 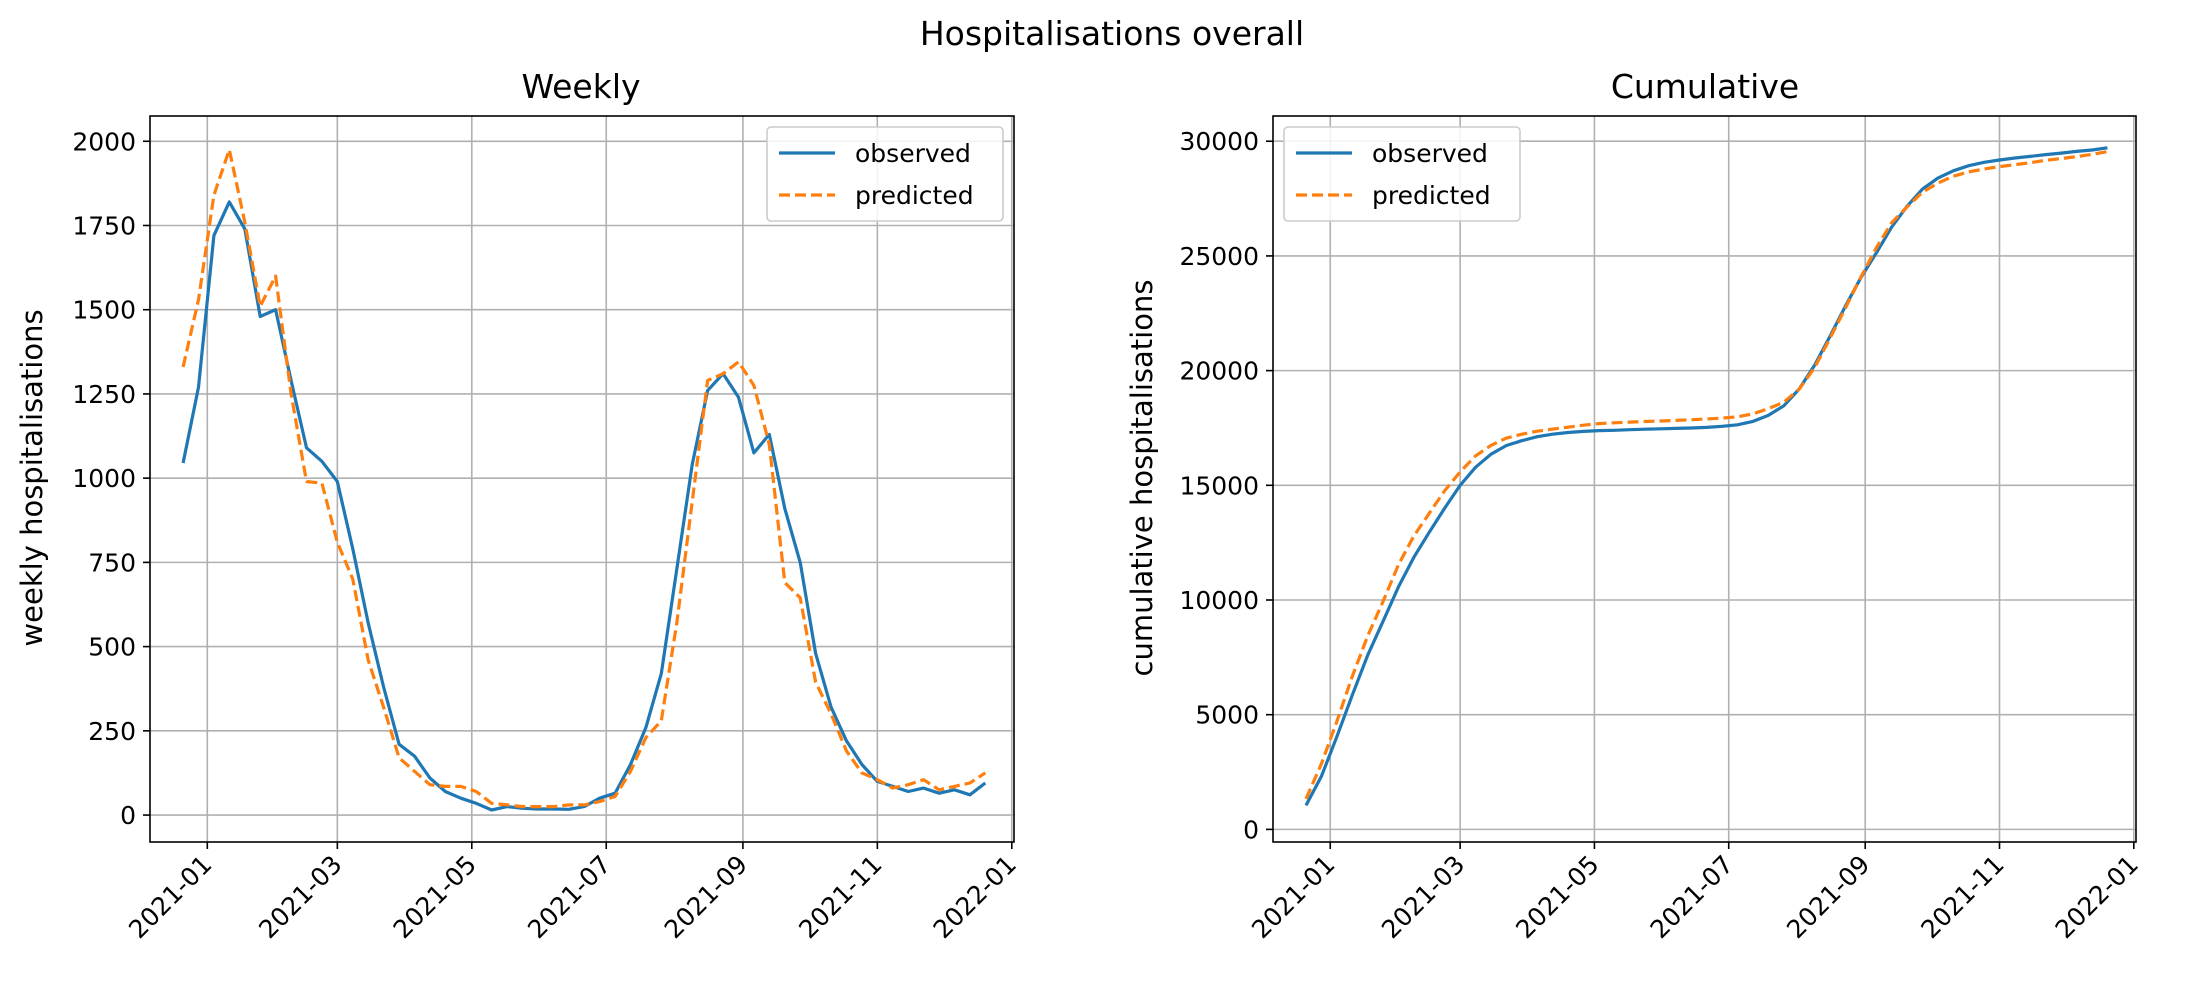 I want to click on weekly-legend-box, so click(x=885, y=174).